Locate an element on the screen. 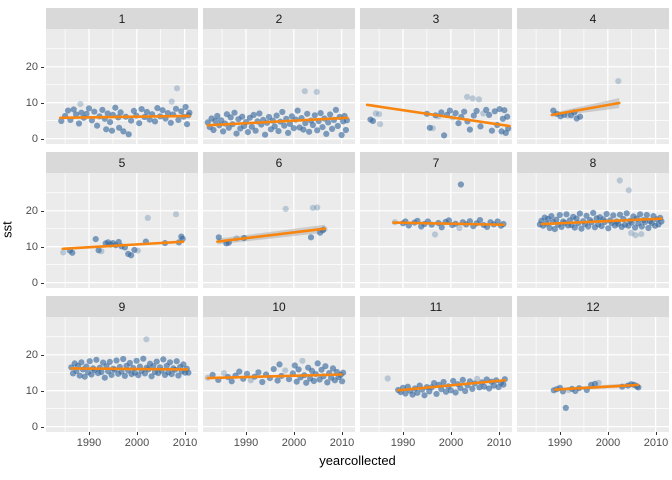 This screenshot has height=480, width=672. facet-strip-7: 7 is located at coordinates (436, 162).